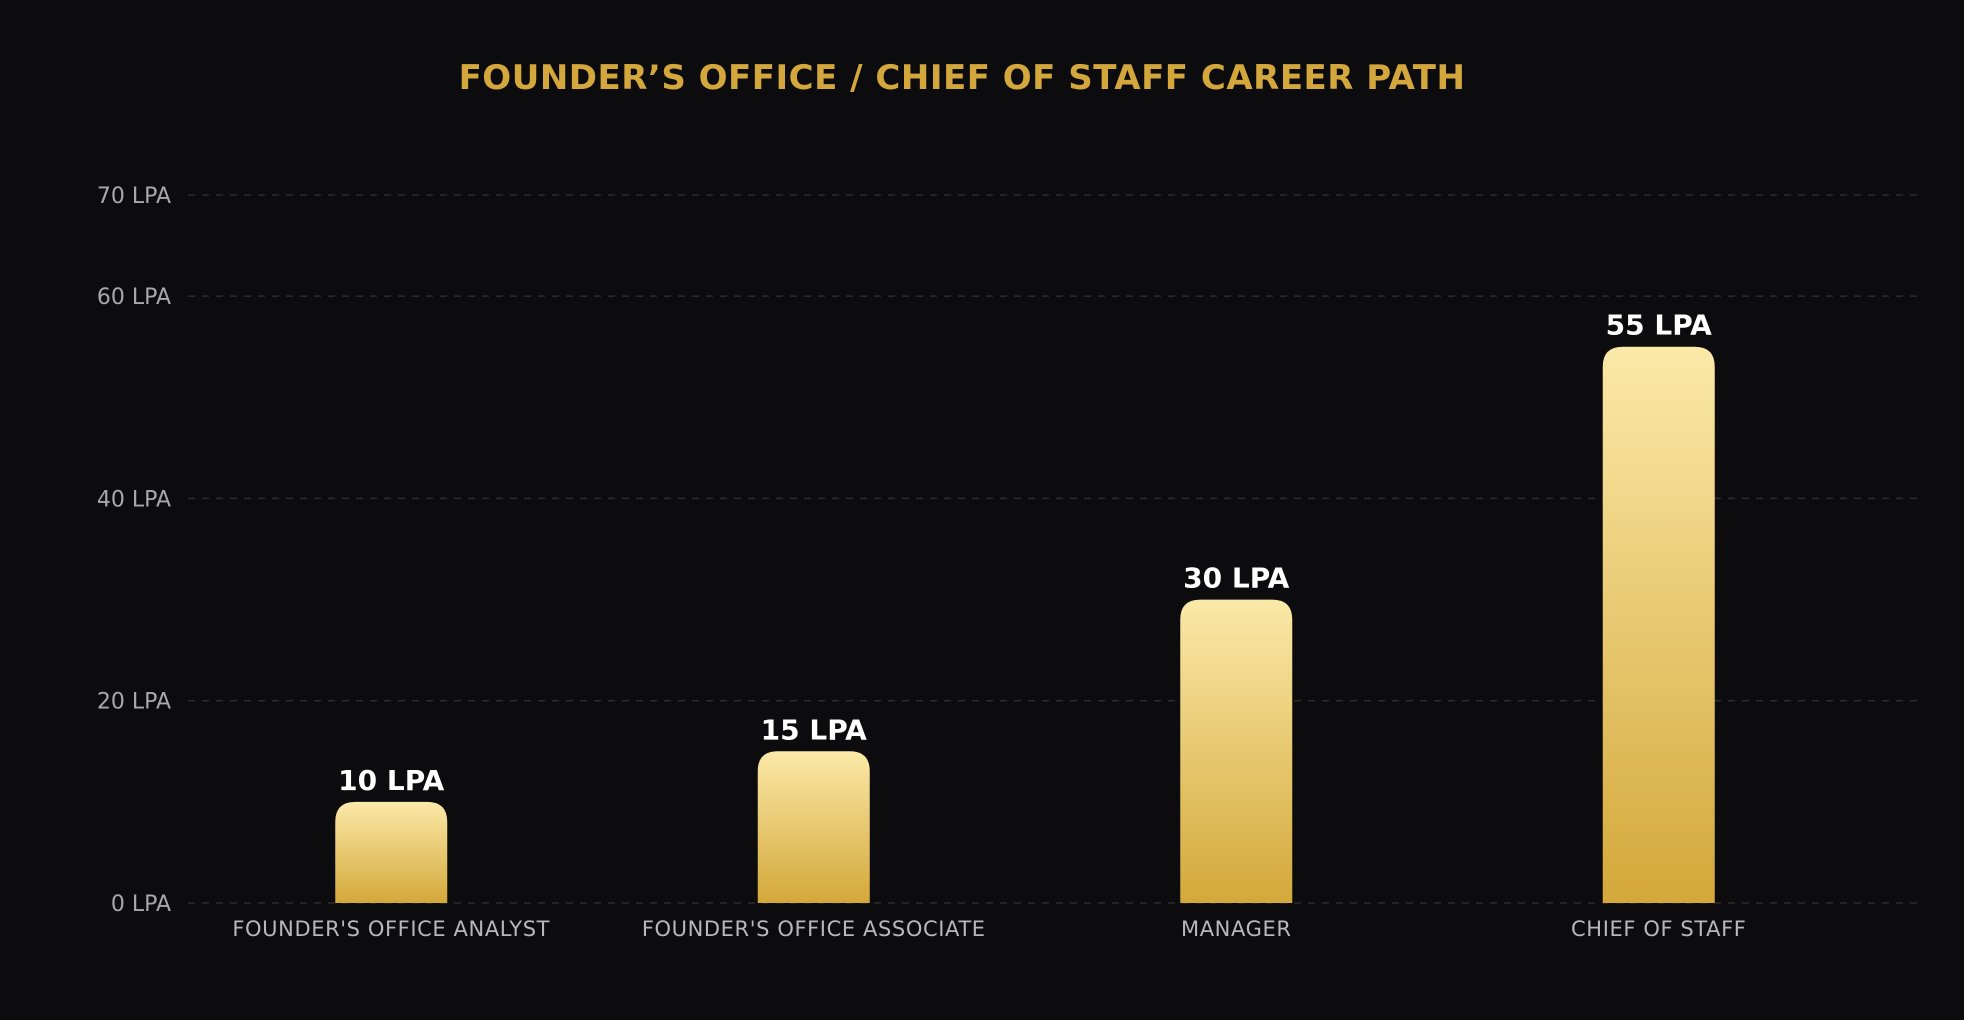 The height and width of the screenshot is (1020, 1964). What do you see at coordinates (814, 929) in the screenshot?
I see `x-tick-label: FOUNDER'S OFFICE ASSOCIATE` at bounding box center [814, 929].